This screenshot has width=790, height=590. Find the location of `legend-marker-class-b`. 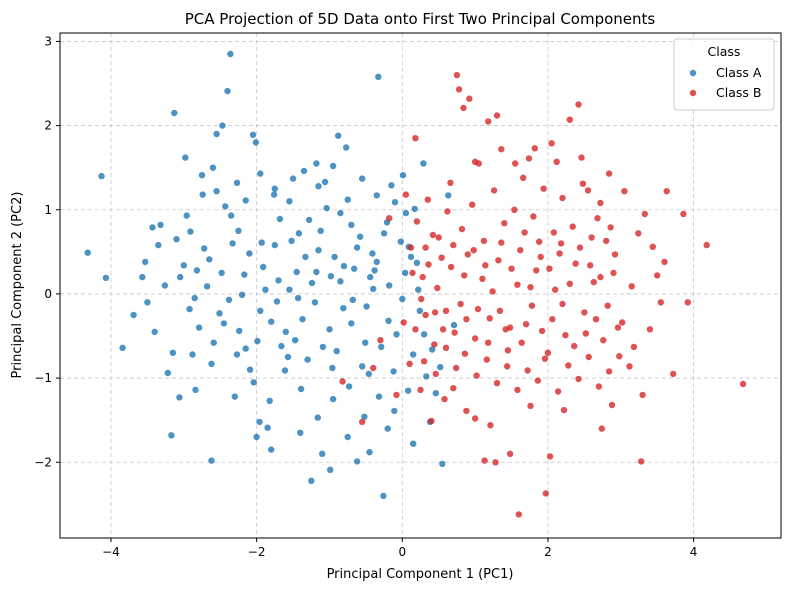

legend-marker-class-b is located at coordinates (693, 93).